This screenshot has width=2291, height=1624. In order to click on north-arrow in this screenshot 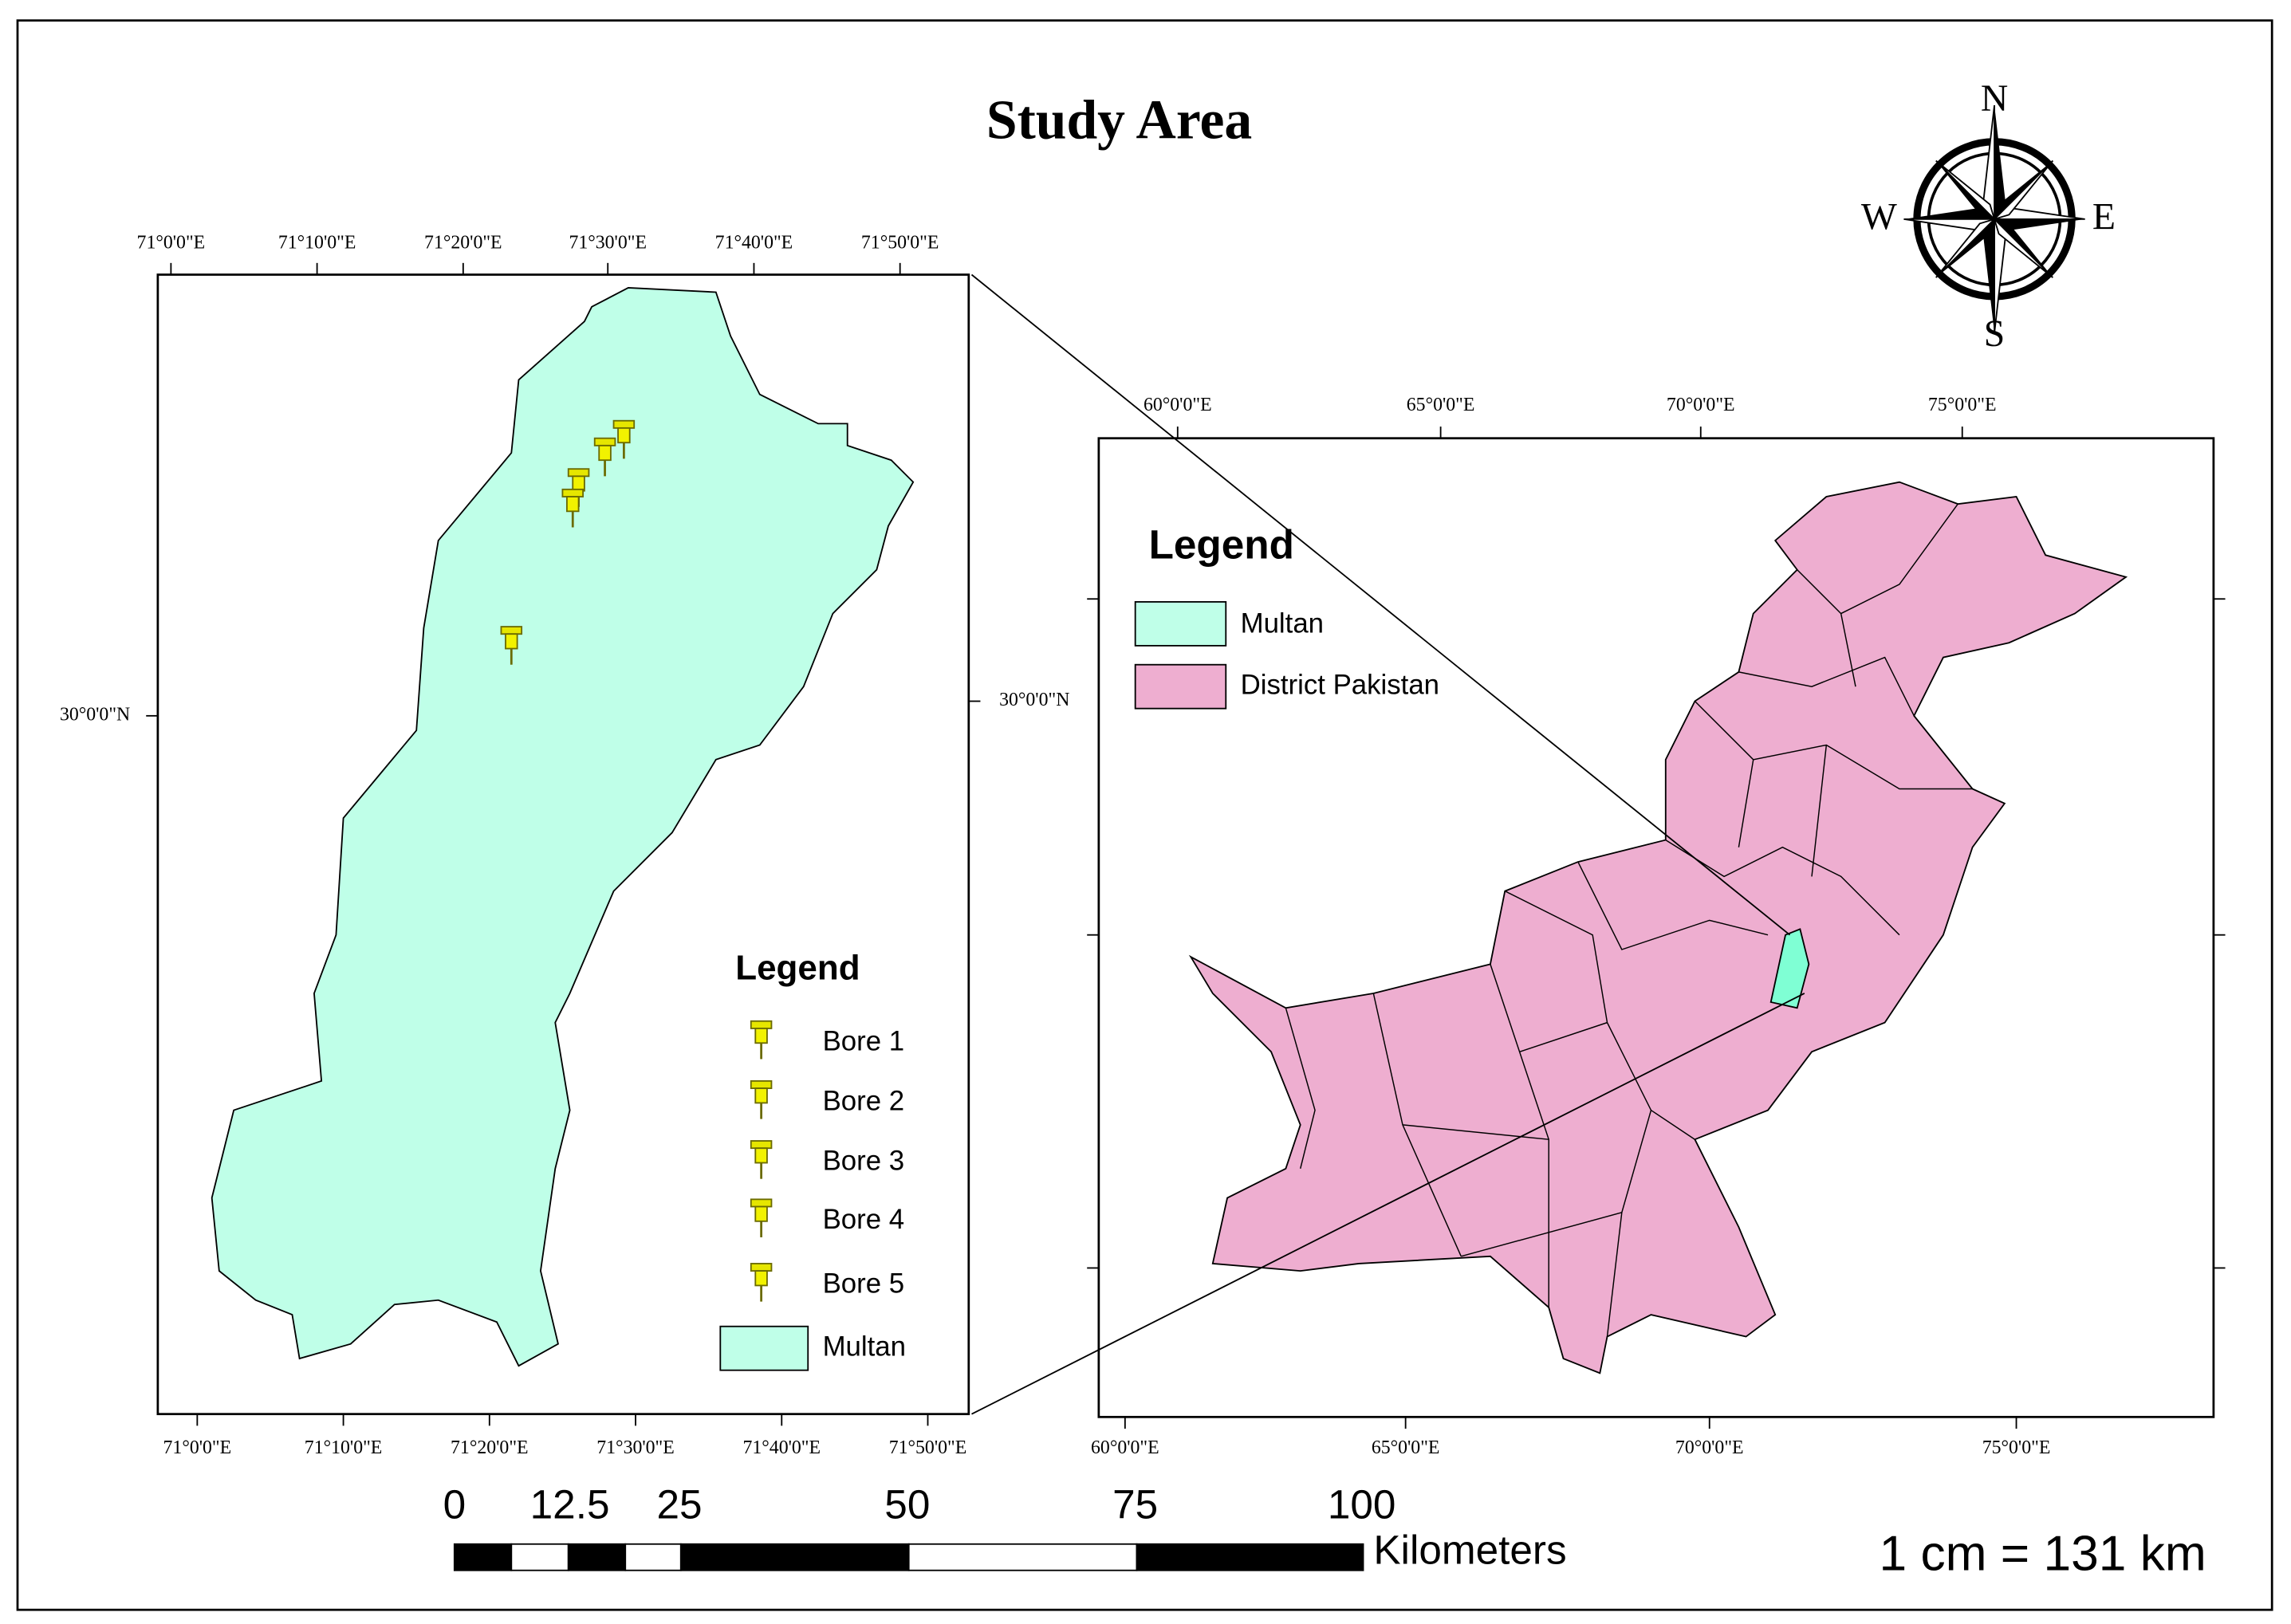, I will do `click(1994, 219)`.